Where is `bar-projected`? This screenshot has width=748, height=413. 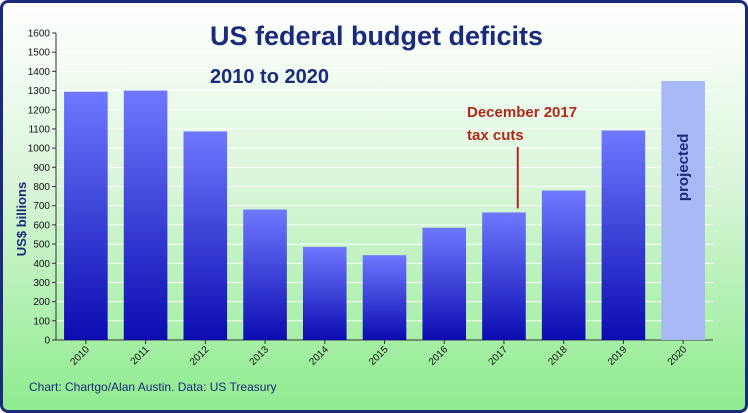 bar-projected is located at coordinates (683, 210).